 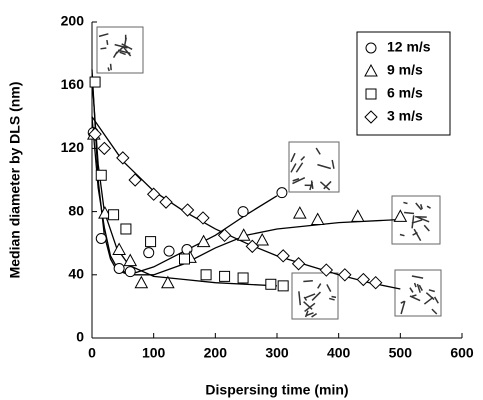 What do you see at coordinates (76, 210) in the screenshot?
I see `y-tick-label: 80` at bounding box center [76, 210].